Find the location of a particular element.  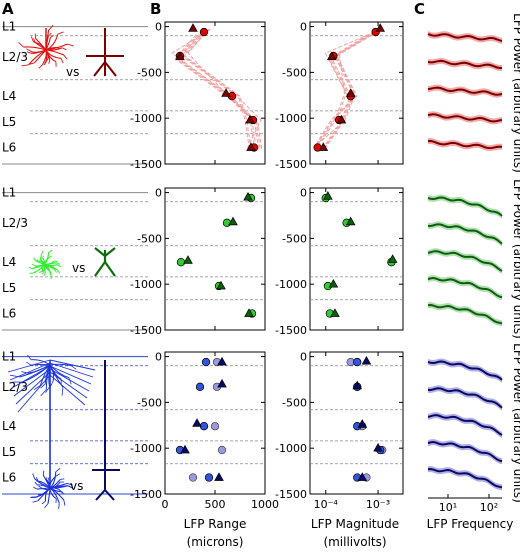

x-tick-label: 10¹ is located at coordinates (448, 507).